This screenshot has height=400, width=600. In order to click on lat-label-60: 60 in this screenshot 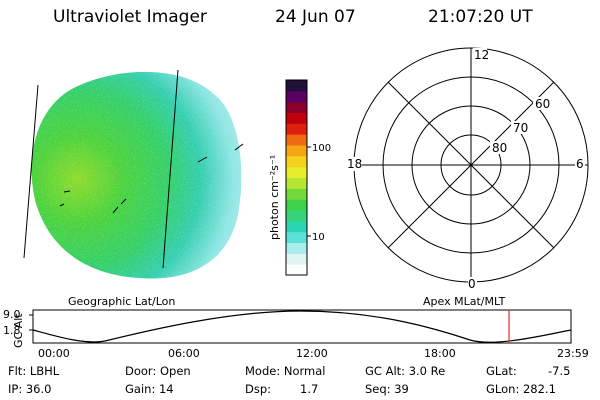, I will do `click(542, 104)`.